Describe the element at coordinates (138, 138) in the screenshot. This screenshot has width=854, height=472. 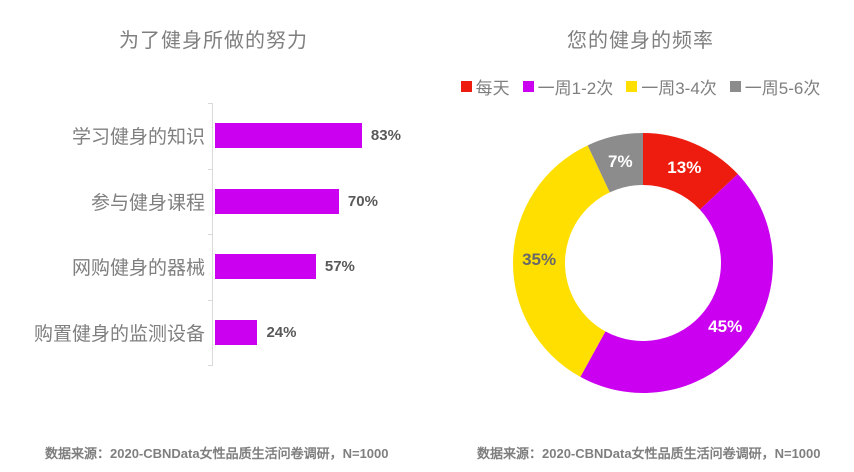
I see `bar-category-label: 学习健身的知识` at that location.